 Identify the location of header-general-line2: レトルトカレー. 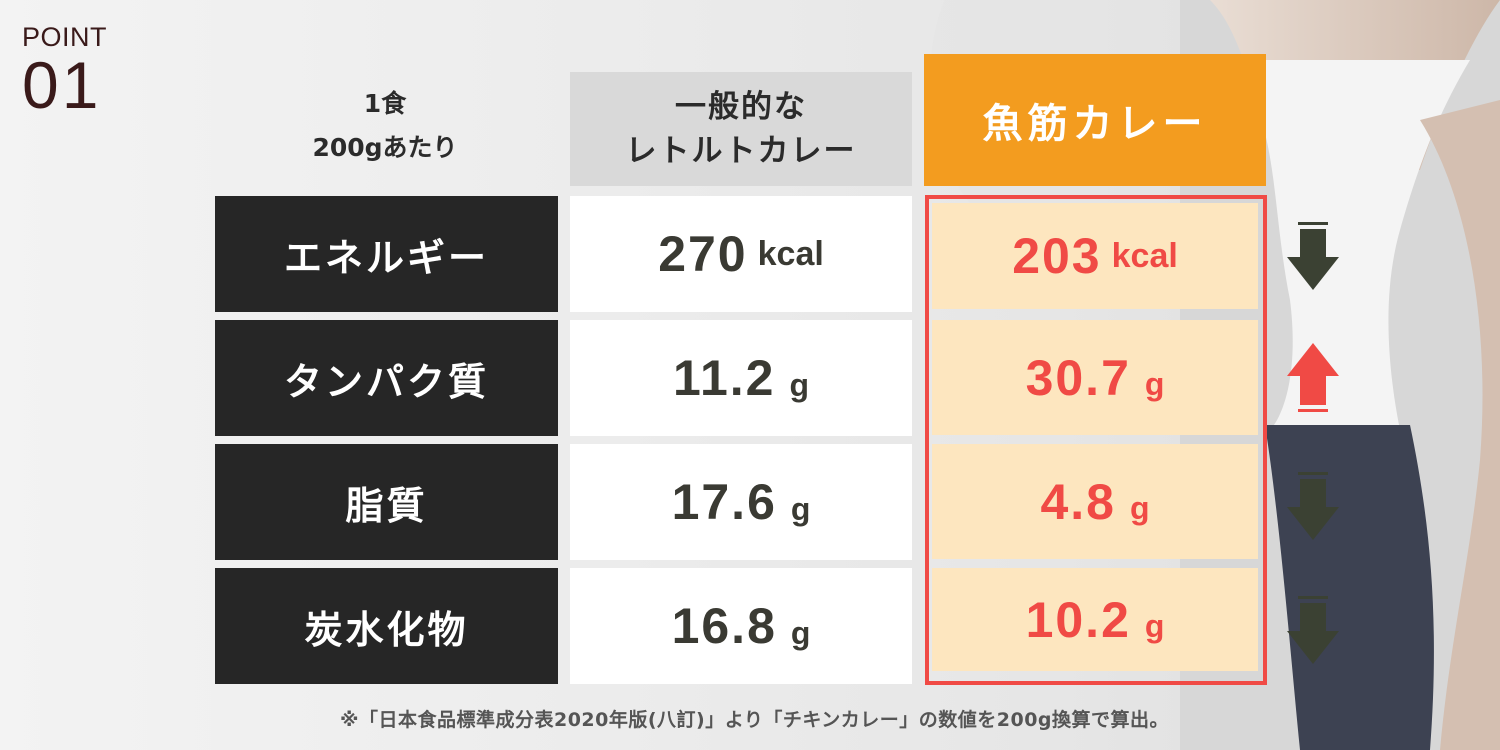
(741, 151).